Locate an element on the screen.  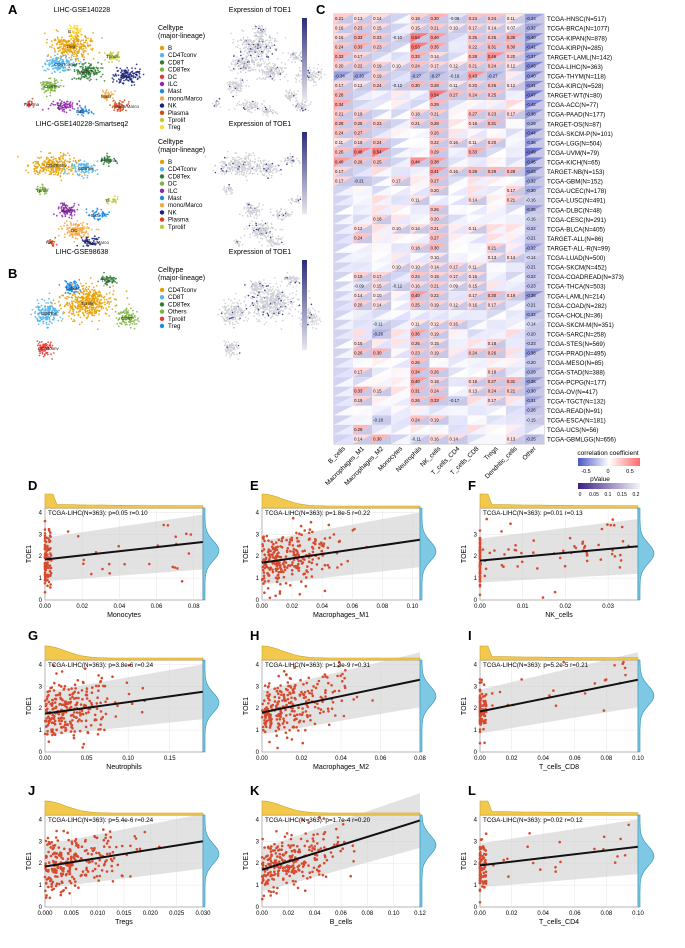
legend-swatch is located at coordinates (162, 198).